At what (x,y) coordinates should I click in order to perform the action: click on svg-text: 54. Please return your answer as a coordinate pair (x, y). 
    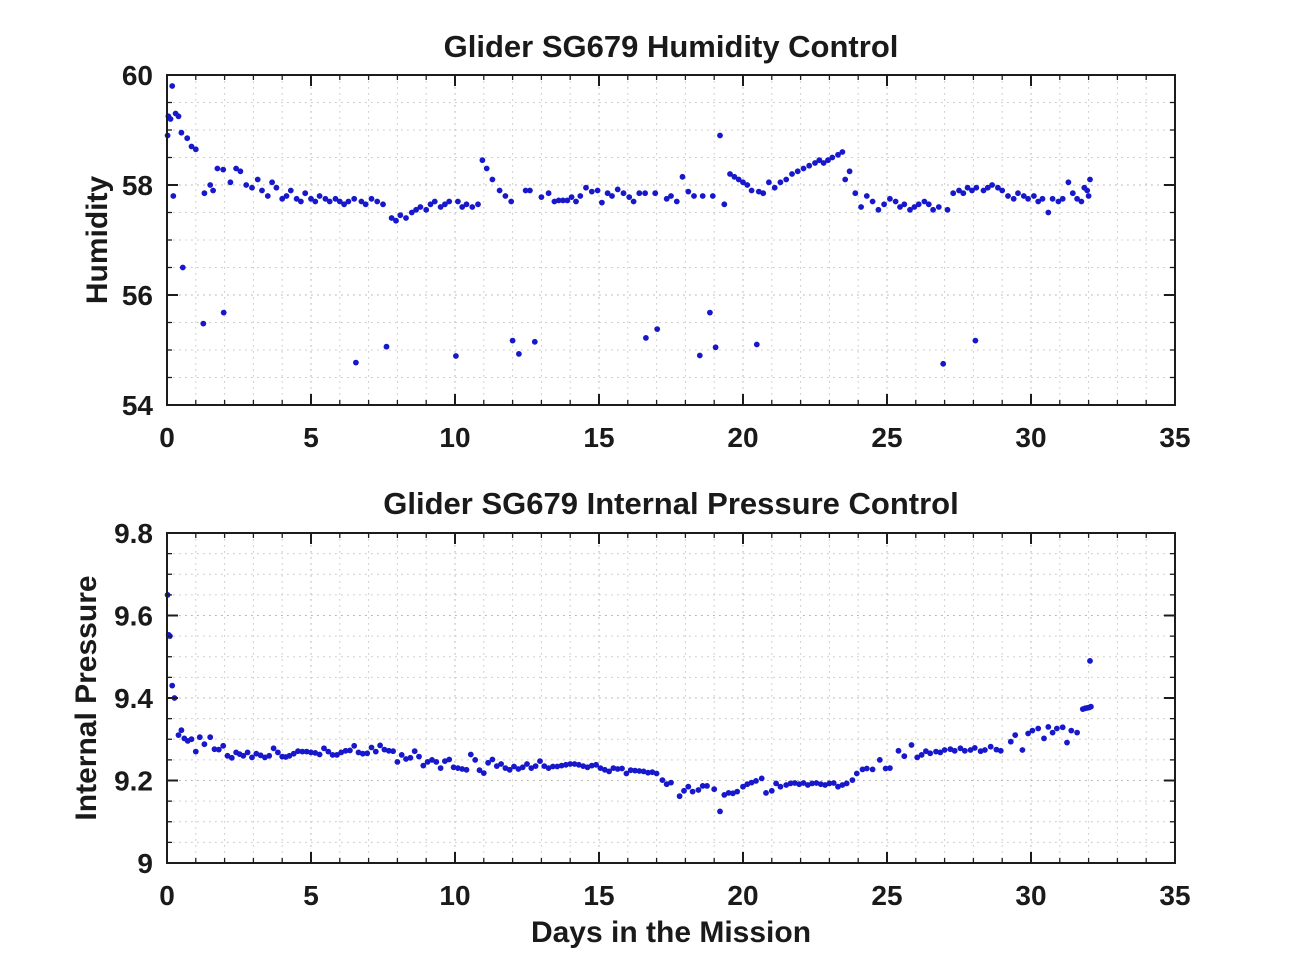
    Looking at the image, I should click on (138, 405).